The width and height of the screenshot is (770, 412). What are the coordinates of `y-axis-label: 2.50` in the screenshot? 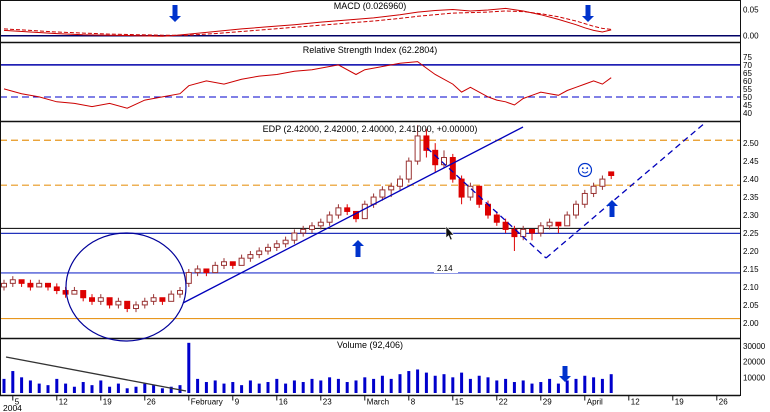 It's located at (751, 143).